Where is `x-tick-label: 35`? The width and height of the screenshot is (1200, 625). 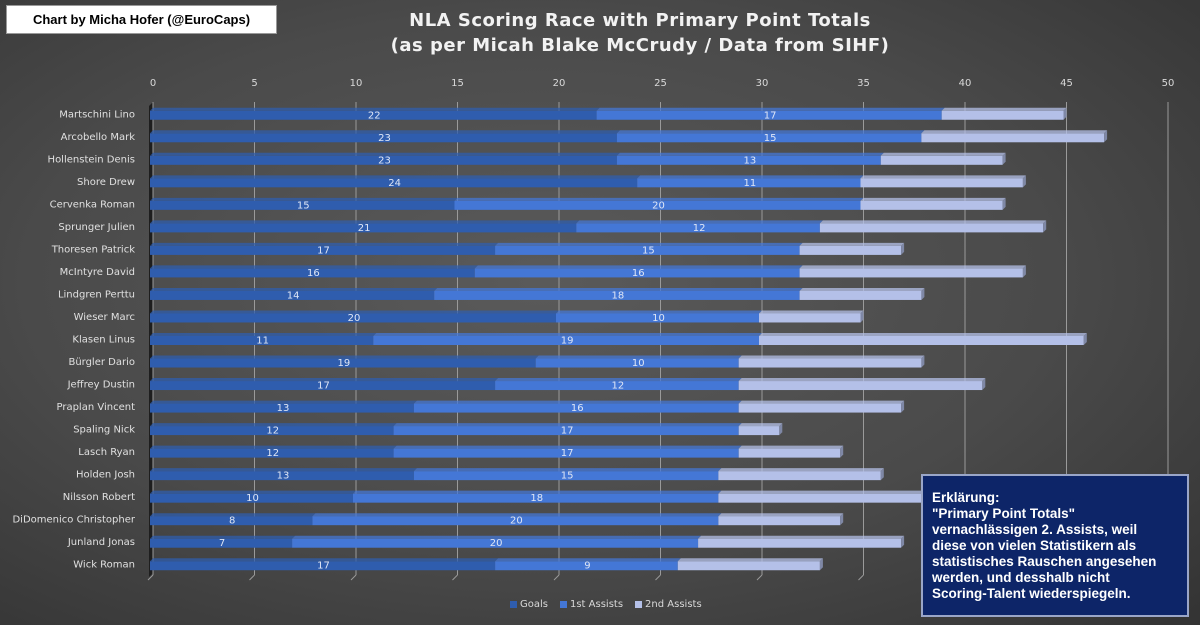 x-tick-label: 35 is located at coordinates (863, 83).